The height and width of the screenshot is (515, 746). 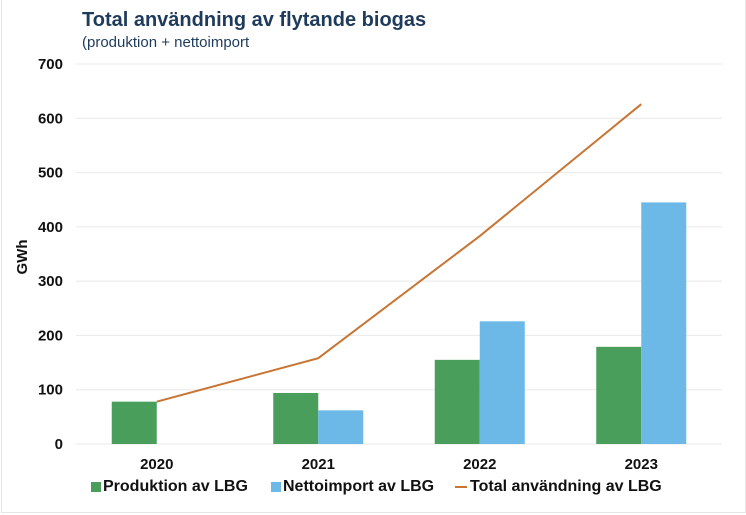 What do you see at coordinates (175, 486) in the screenshot?
I see `legend-label: Produktion av LBG` at bounding box center [175, 486].